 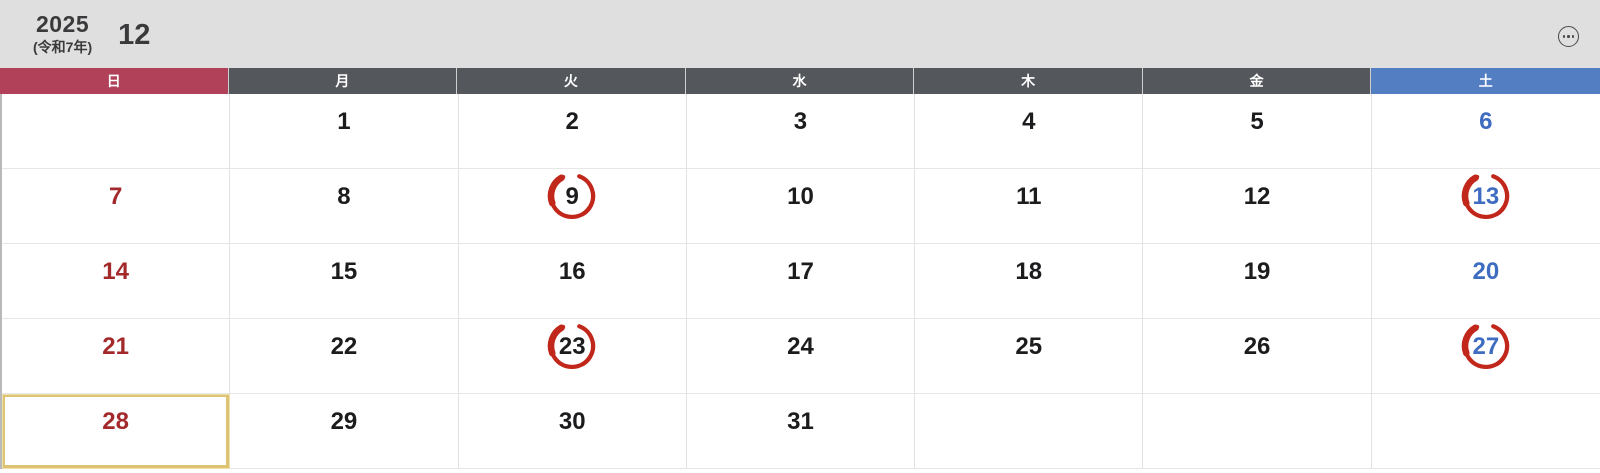 I want to click on day-number: 21, so click(x=115, y=346).